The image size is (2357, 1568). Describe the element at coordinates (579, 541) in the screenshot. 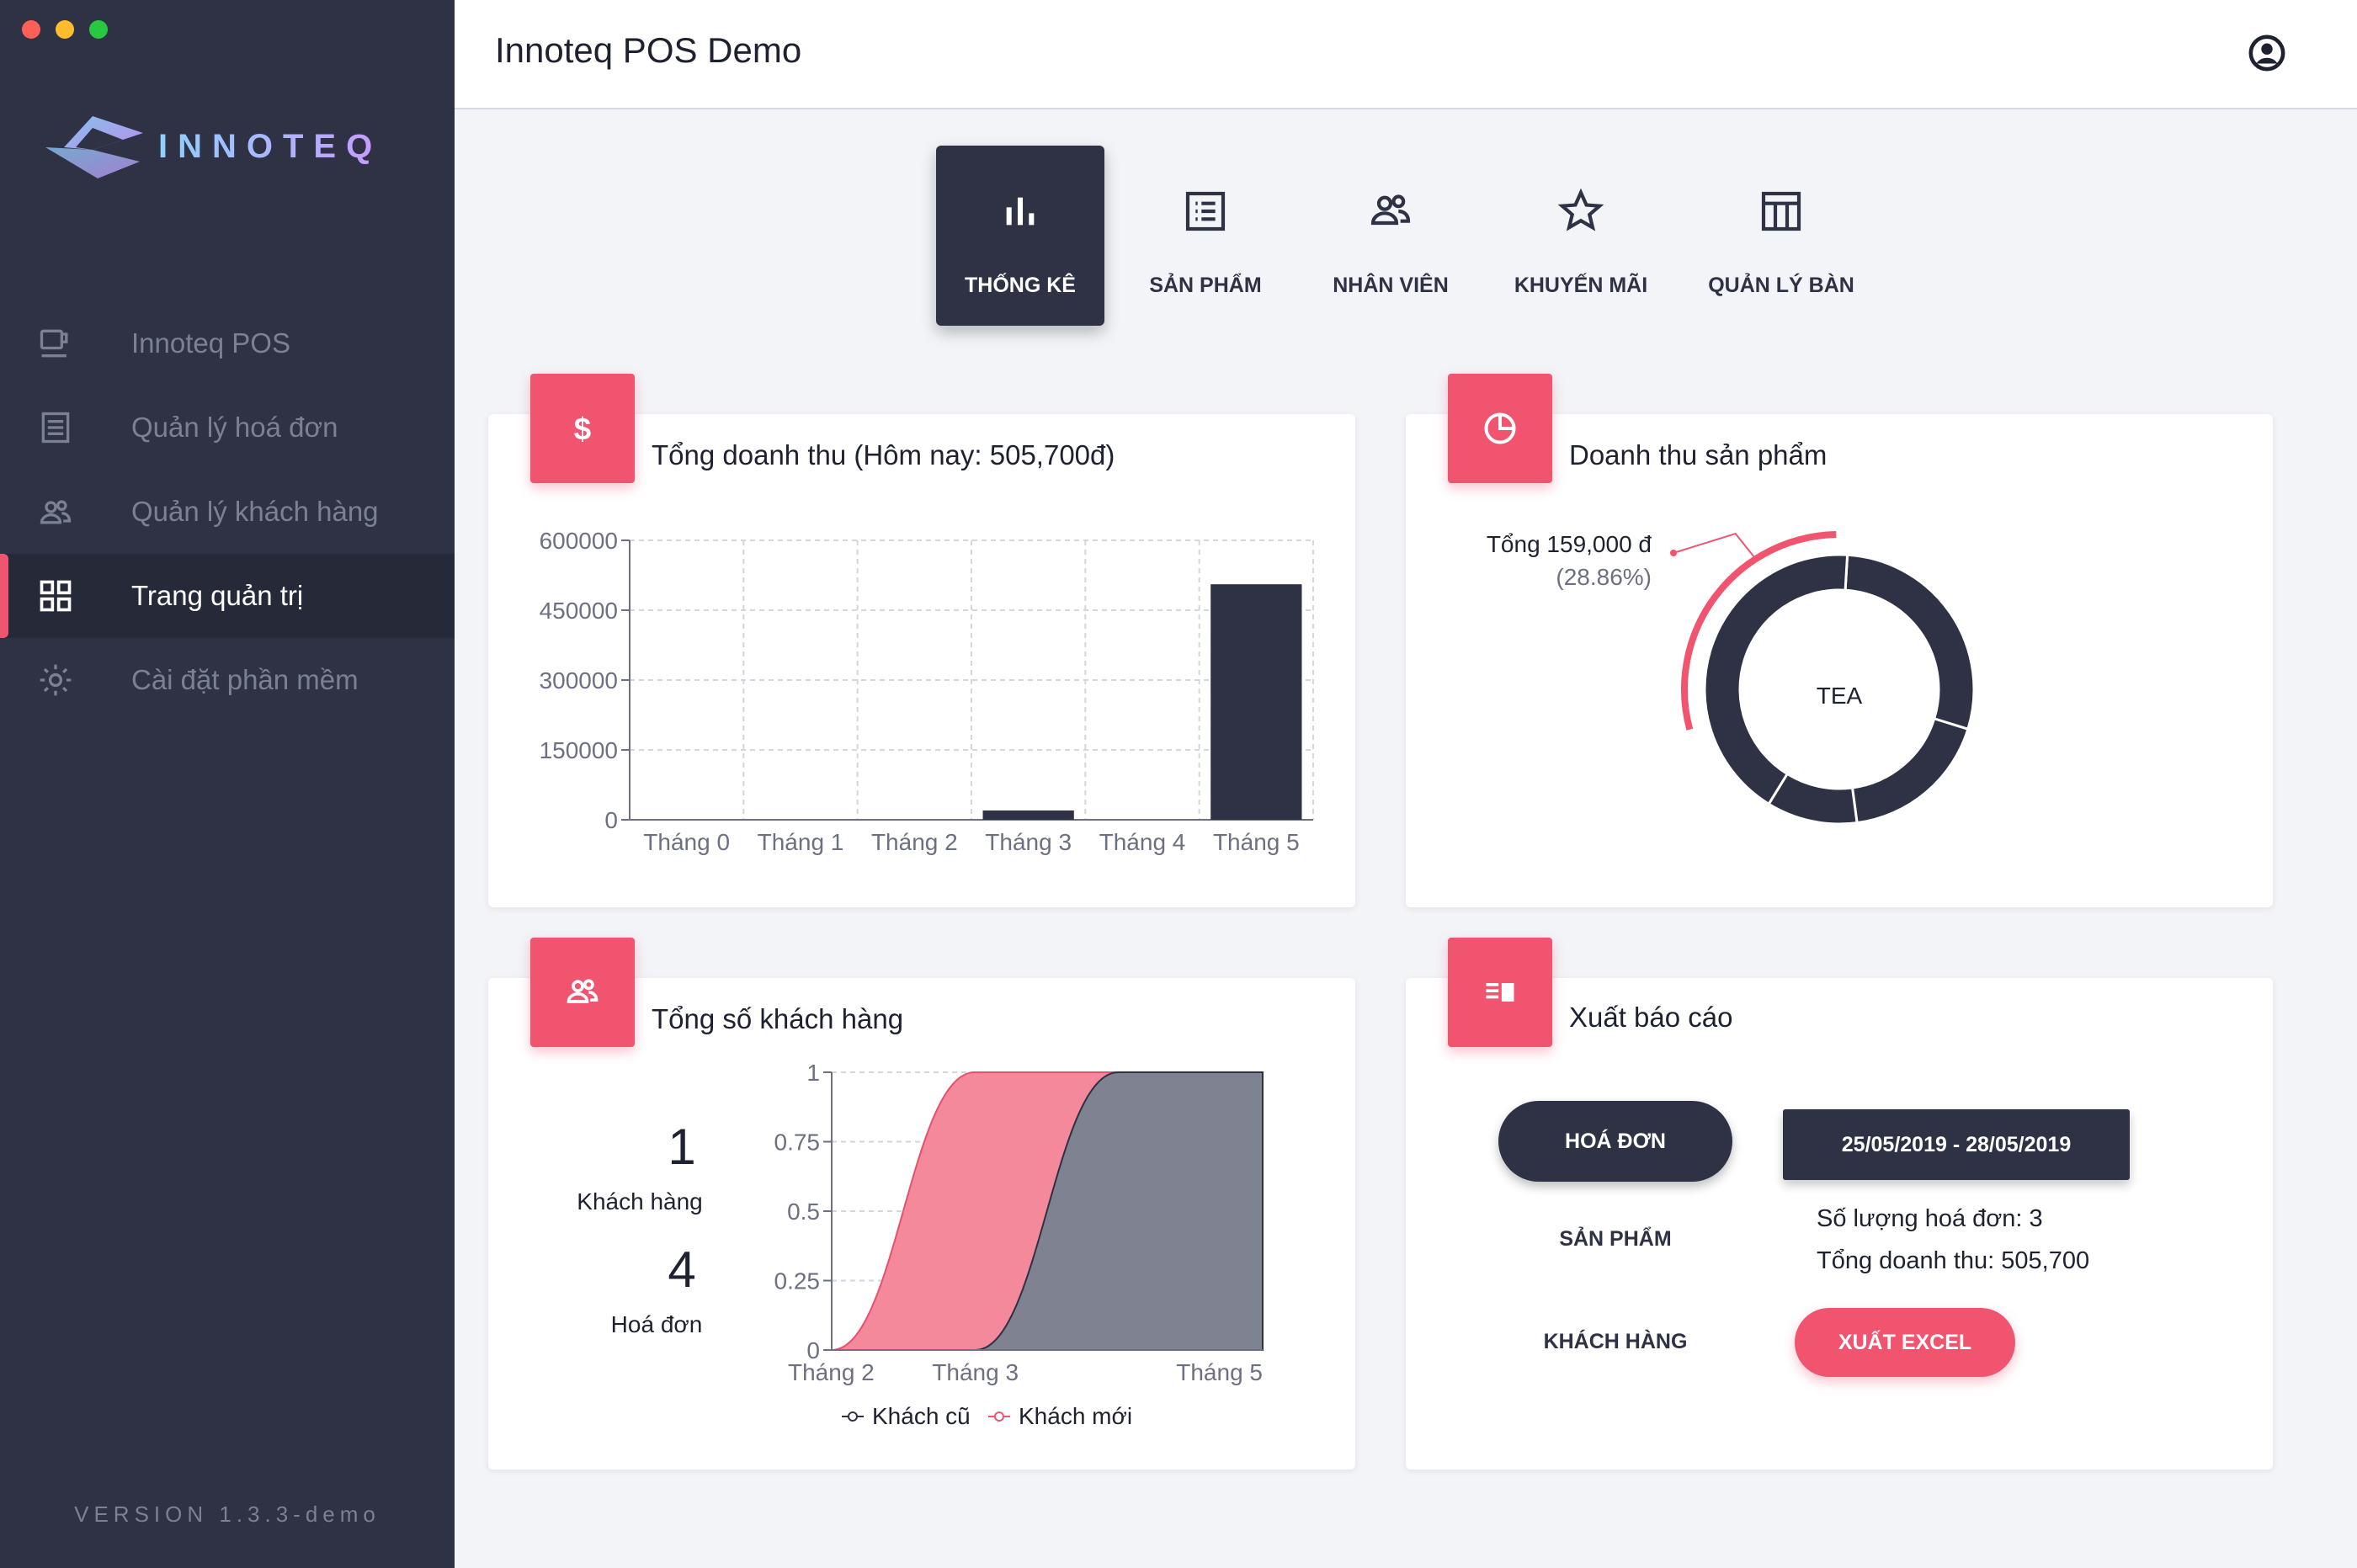

I see `y-tick-label: 600000` at that location.